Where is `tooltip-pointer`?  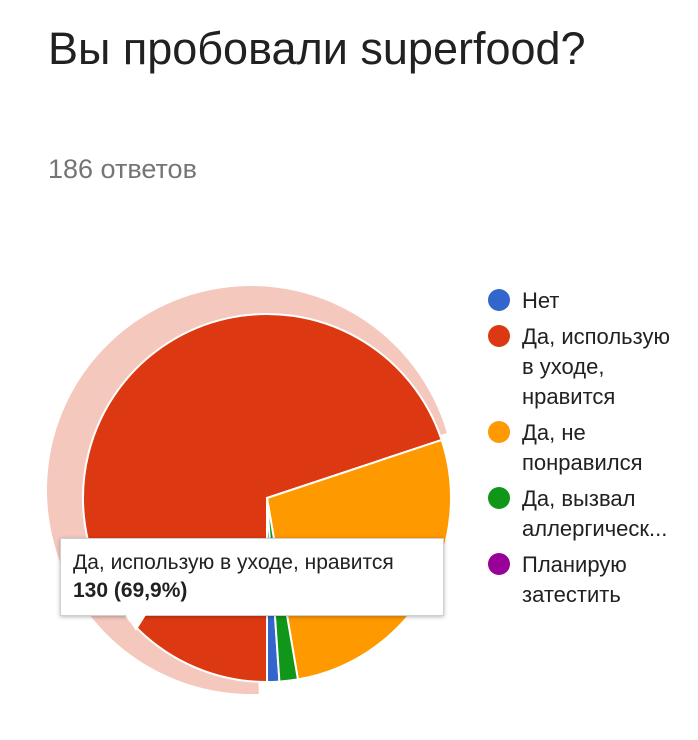
tooltip-pointer is located at coordinates (136, 623).